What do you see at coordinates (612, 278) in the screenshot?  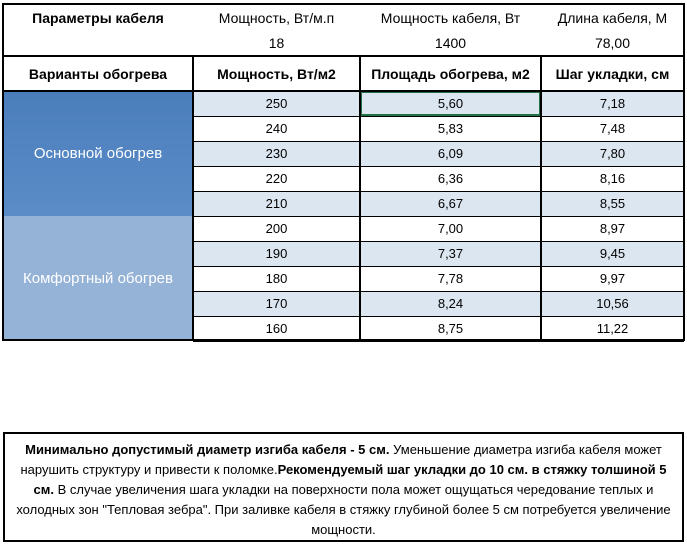 I see `table-cell: 9,97` at bounding box center [612, 278].